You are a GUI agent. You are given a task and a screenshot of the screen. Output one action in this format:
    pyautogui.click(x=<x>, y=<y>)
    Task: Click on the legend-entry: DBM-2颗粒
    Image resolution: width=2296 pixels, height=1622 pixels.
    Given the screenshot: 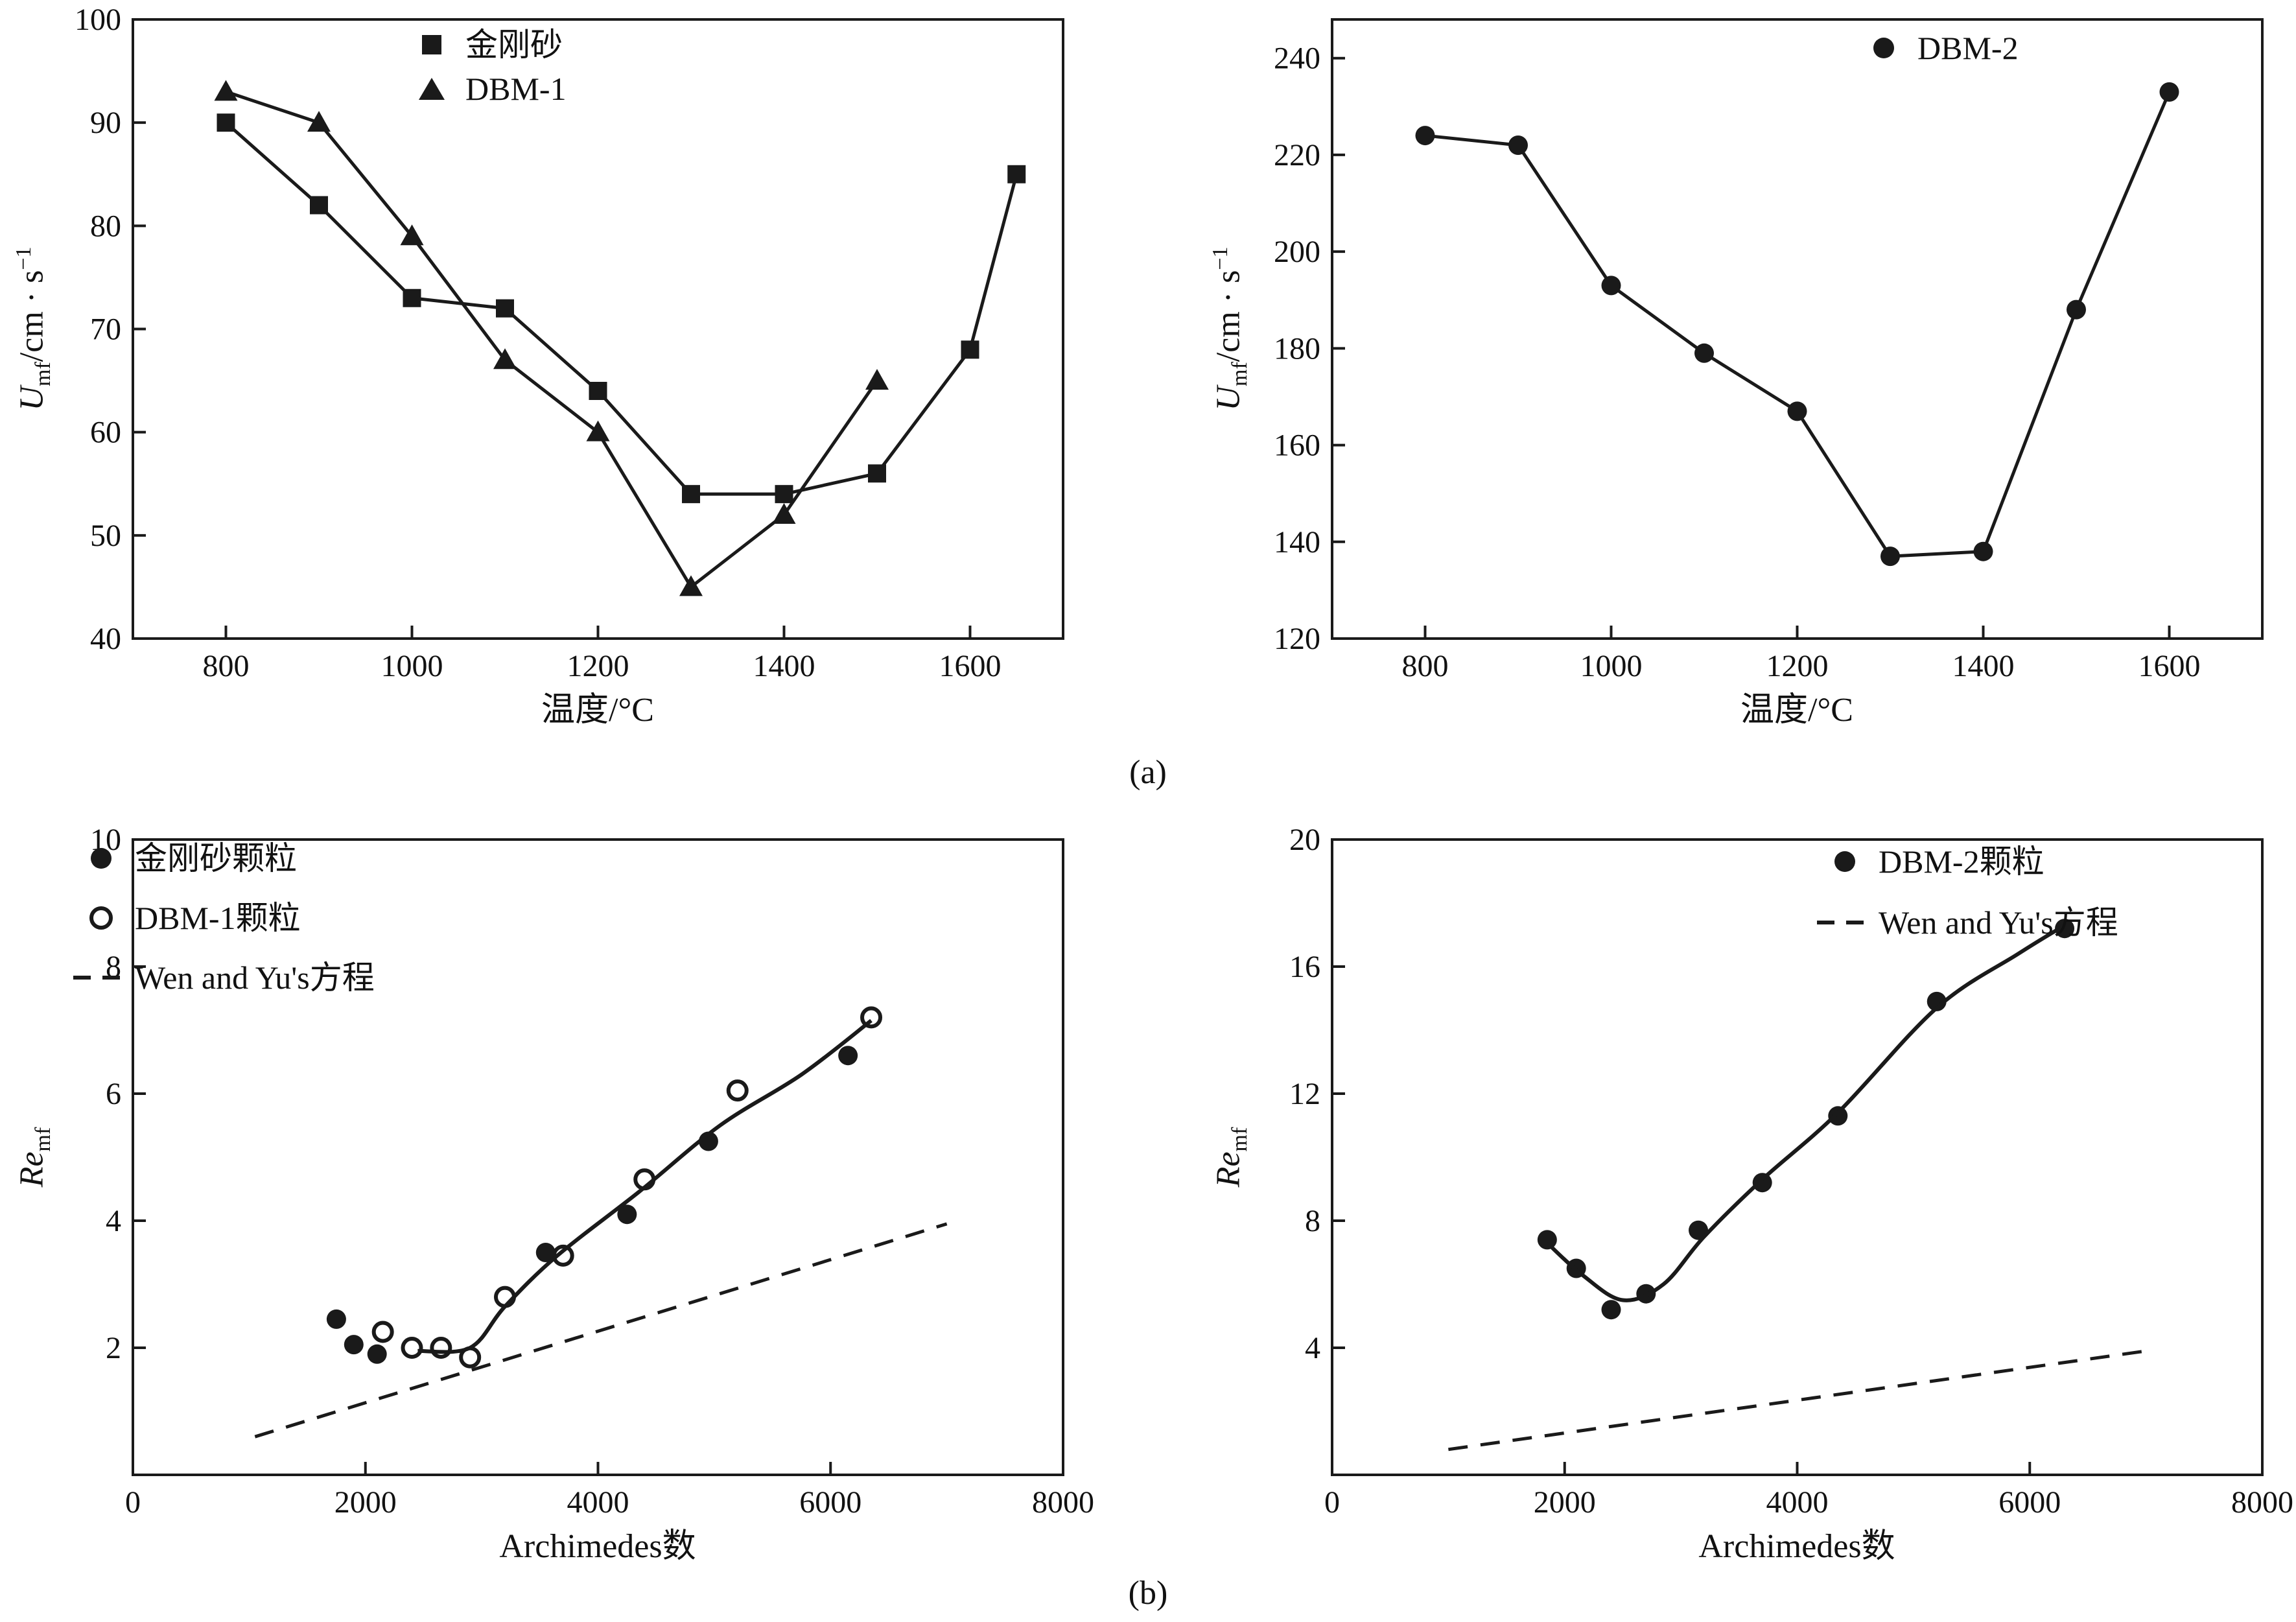 What is the action you would take?
    pyautogui.click(x=1966, y=861)
    